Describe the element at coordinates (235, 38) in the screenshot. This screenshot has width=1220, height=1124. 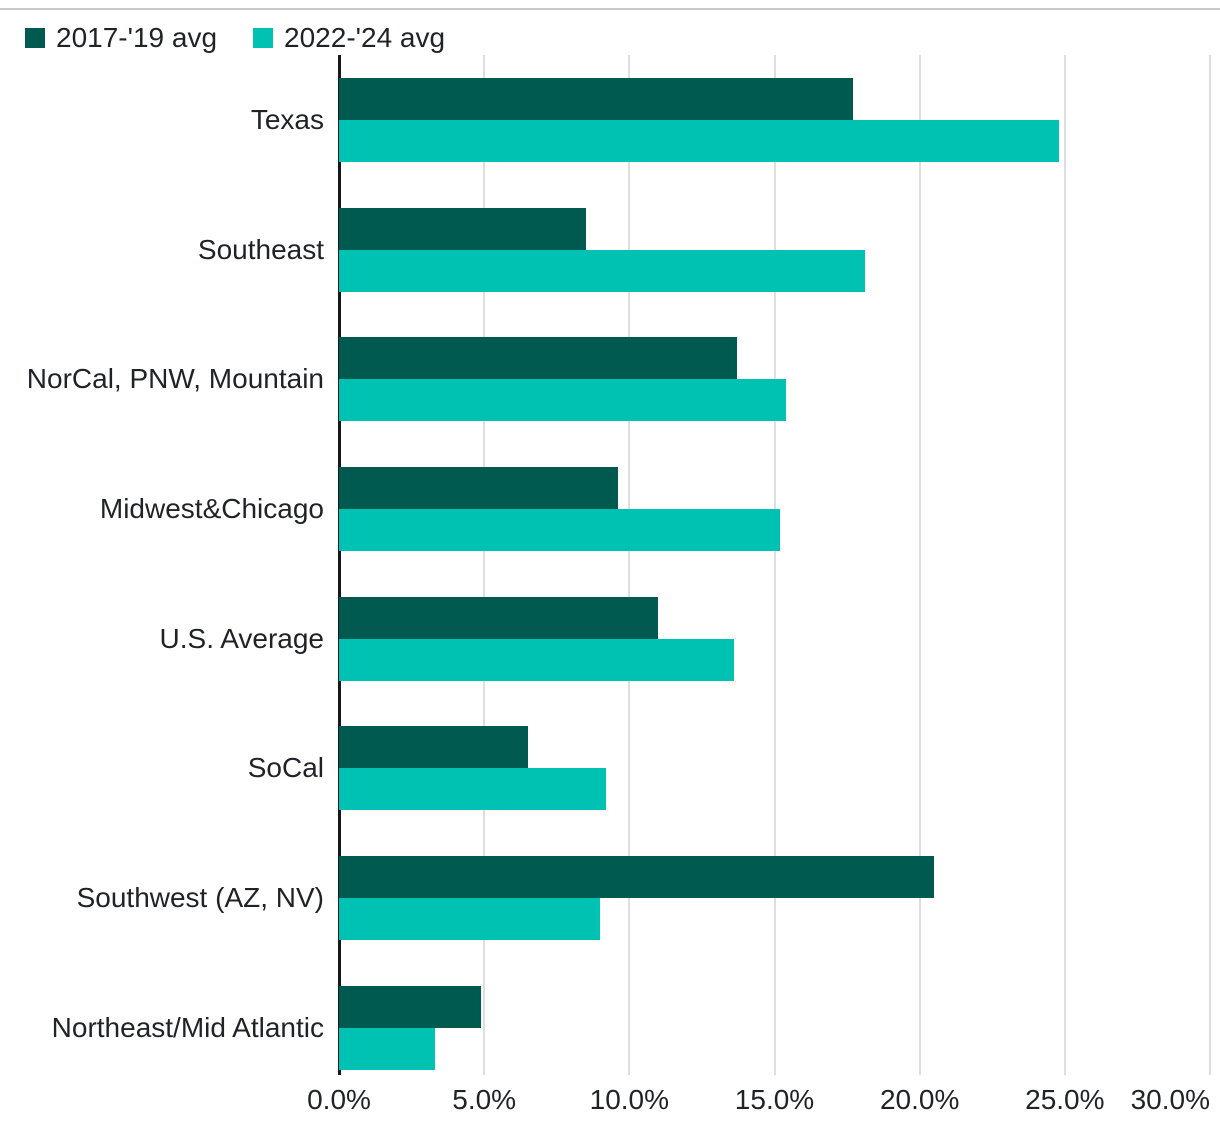
I see `legend: 2017-'19 avg 2022-'24 avg` at that location.